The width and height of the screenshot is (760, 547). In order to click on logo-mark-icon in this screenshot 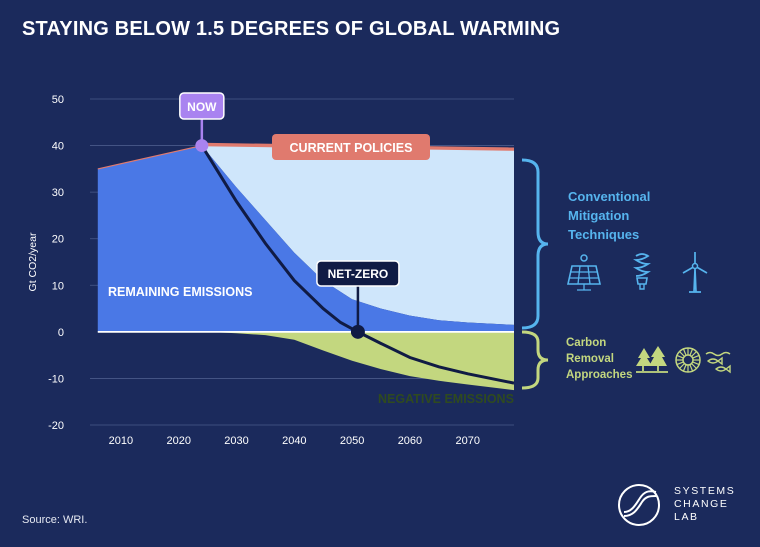, I will do `click(639, 505)`.